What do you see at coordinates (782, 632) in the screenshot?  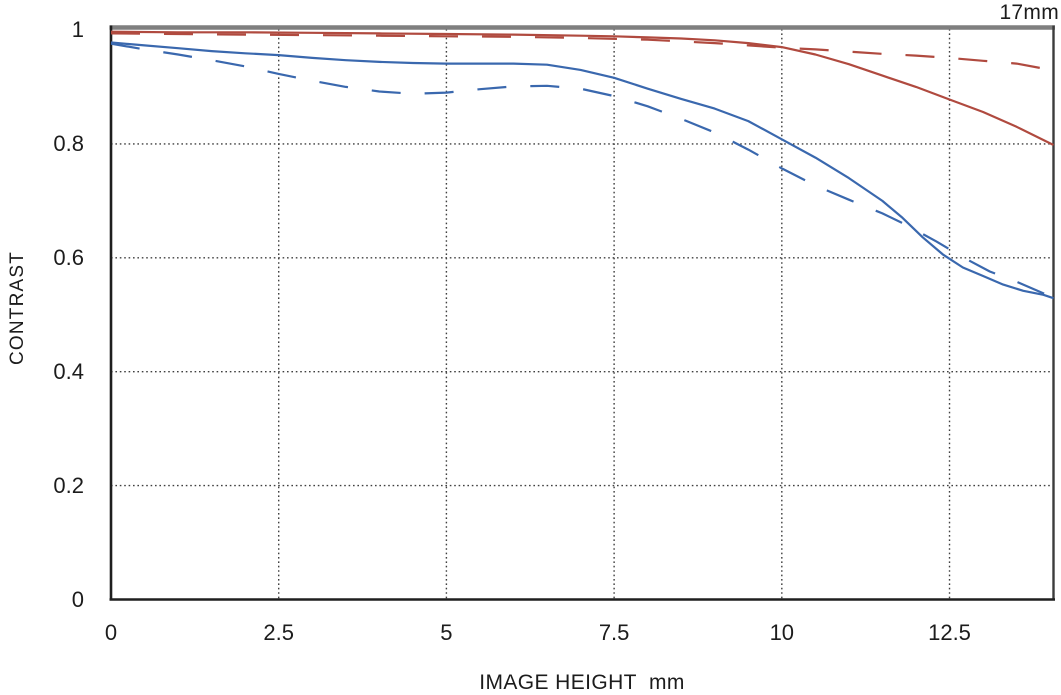 I see `x-tick-label: 10` at bounding box center [782, 632].